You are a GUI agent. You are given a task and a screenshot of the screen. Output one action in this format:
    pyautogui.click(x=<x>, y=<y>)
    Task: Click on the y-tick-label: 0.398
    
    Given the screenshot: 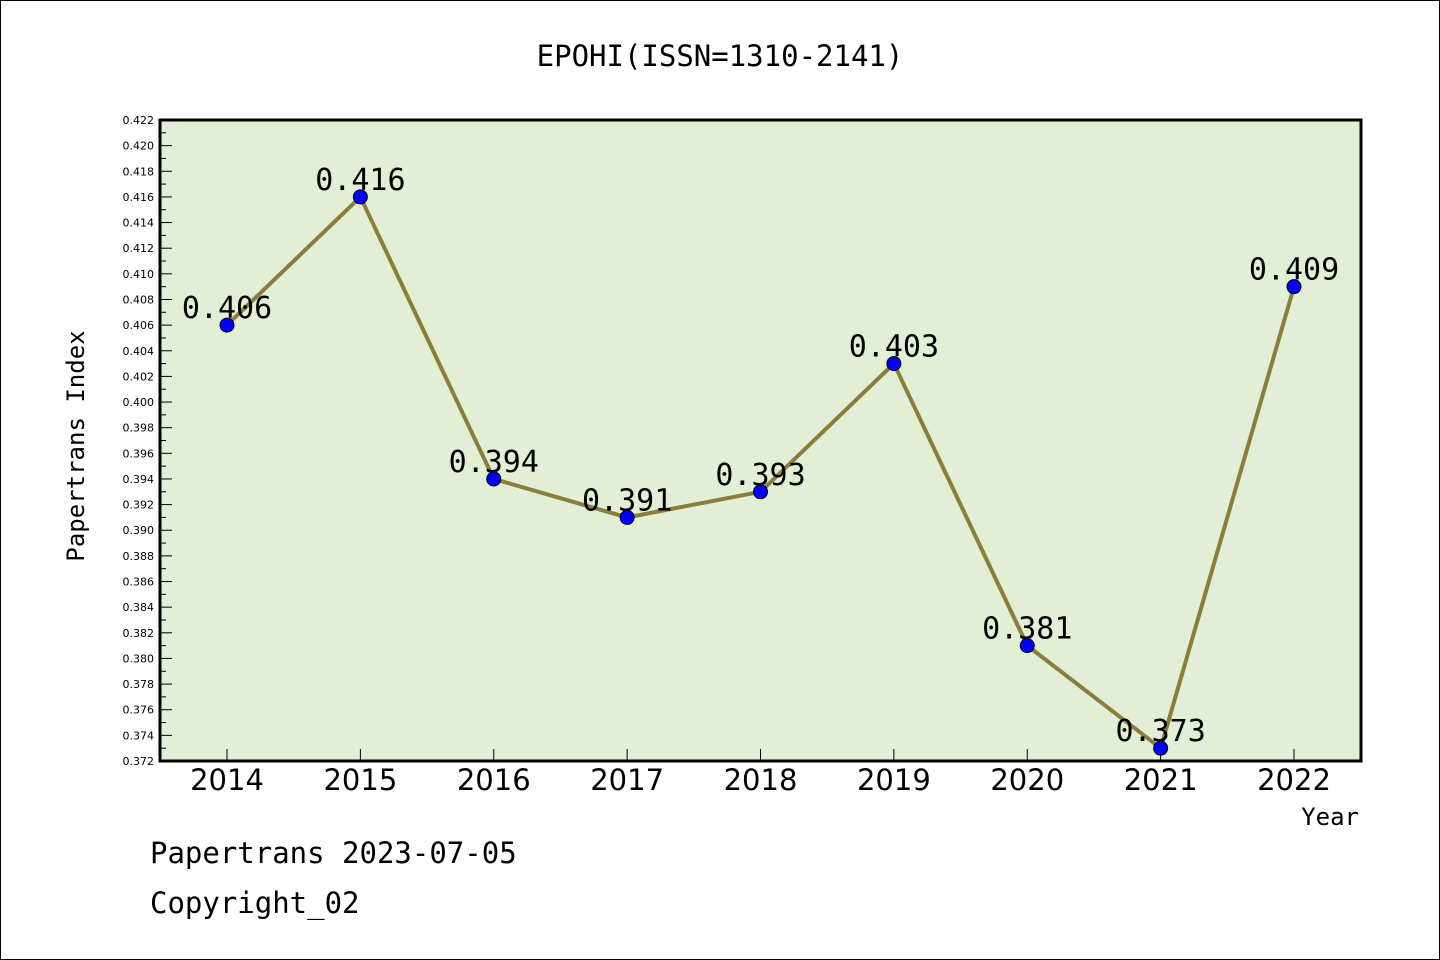 What is the action you would take?
    pyautogui.click(x=139, y=428)
    